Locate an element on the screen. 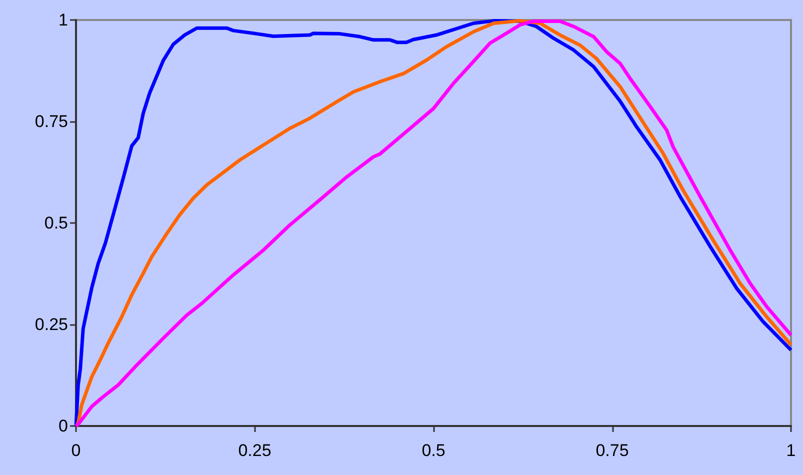 This screenshot has width=803, height=475. y-tick-label: 0.75 is located at coordinates (51, 121).